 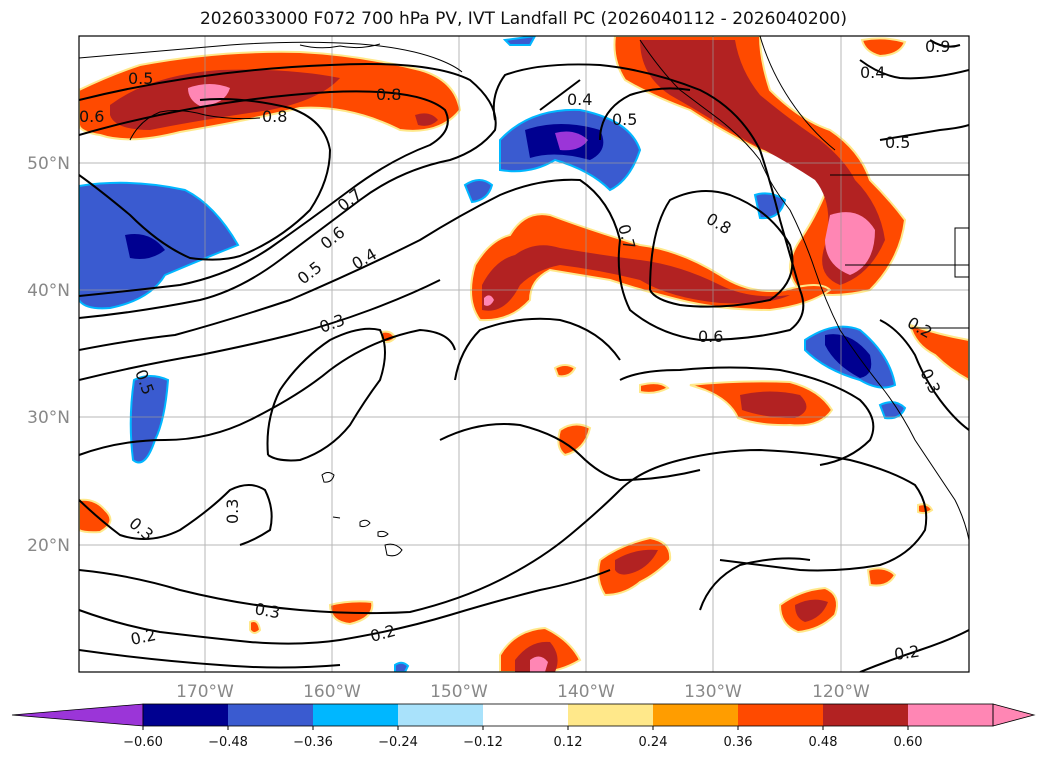 What do you see at coordinates (523, 692) in the screenshot?
I see `longitude-labels: 170°W 160°W 150°W 140°W 130°W 120°W` at bounding box center [523, 692].